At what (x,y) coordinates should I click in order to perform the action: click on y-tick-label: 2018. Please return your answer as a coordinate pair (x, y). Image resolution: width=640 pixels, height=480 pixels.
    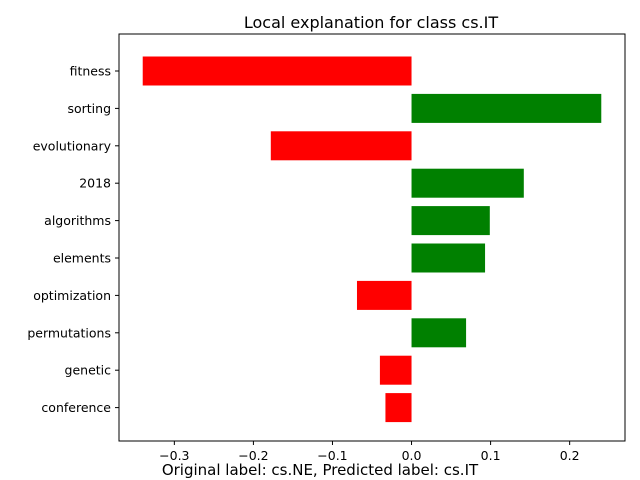
    Looking at the image, I should click on (95, 183).